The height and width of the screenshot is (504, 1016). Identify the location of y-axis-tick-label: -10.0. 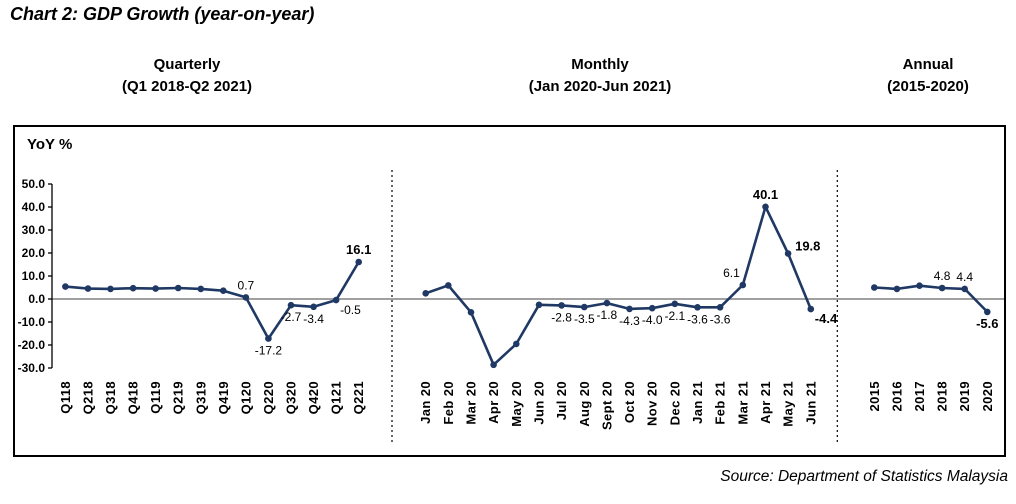
(32, 322).